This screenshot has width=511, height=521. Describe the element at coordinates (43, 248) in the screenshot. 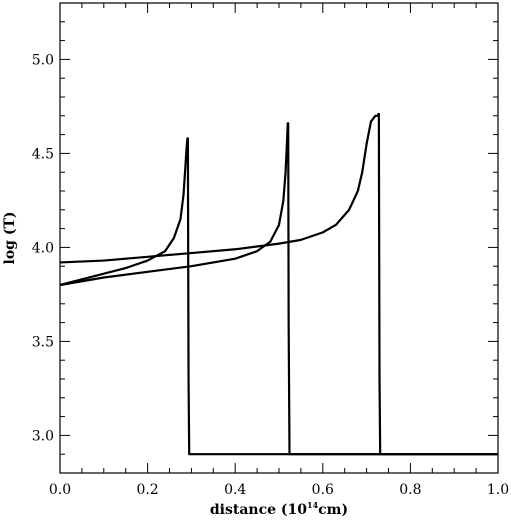

I see `y-tick-label: 4.0` at that location.